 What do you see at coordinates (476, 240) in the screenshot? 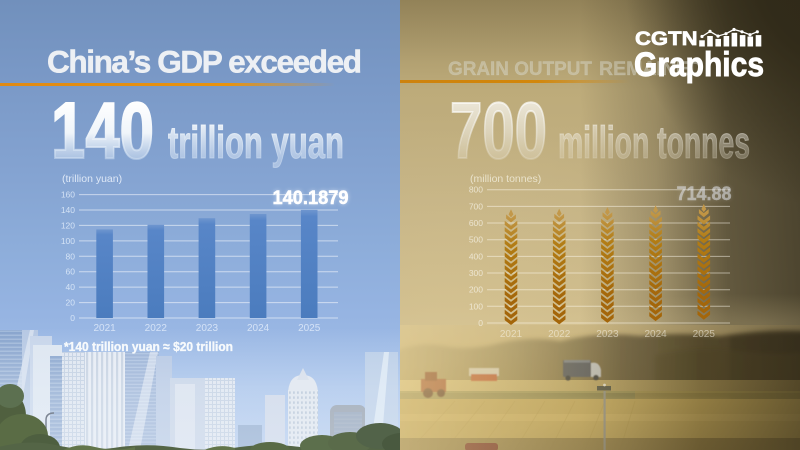
I see `svg-text: 500` at bounding box center [476, 240].